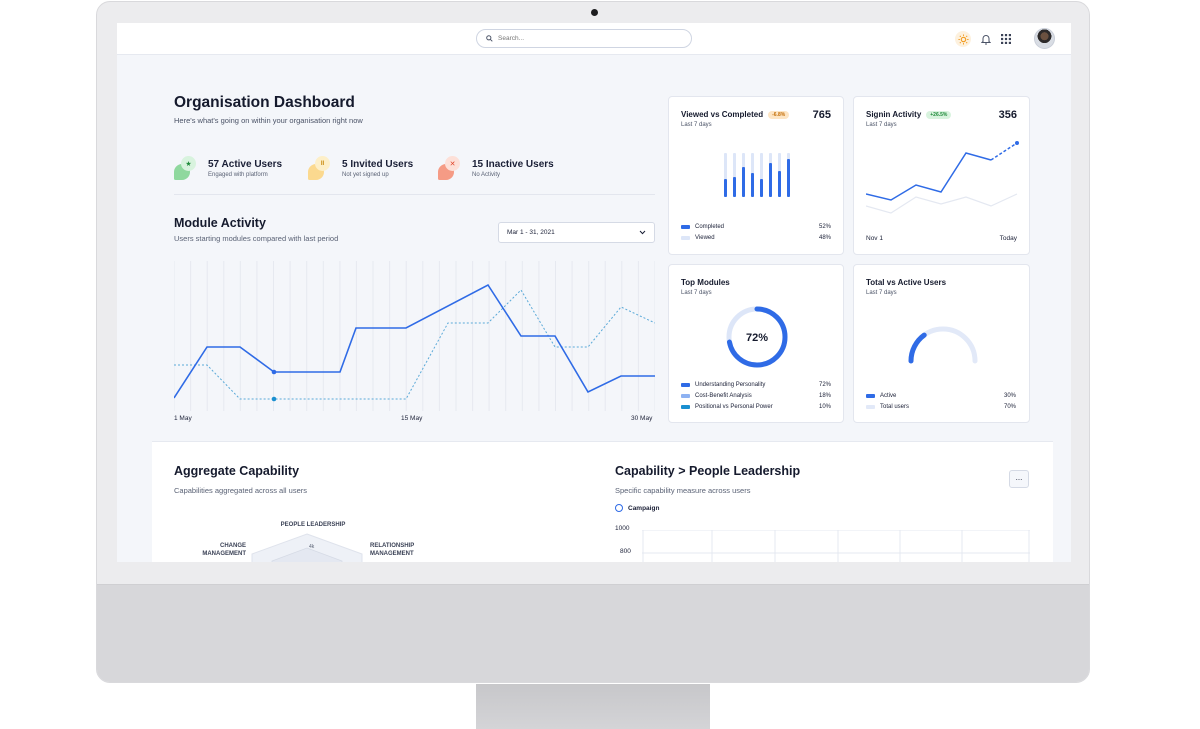 The height and width of the screenshot is (729, 1200). What do you see at coordinates (625, 551) in the screenshot?
I see `y-tick: 800` at bounding box center [625, 551].